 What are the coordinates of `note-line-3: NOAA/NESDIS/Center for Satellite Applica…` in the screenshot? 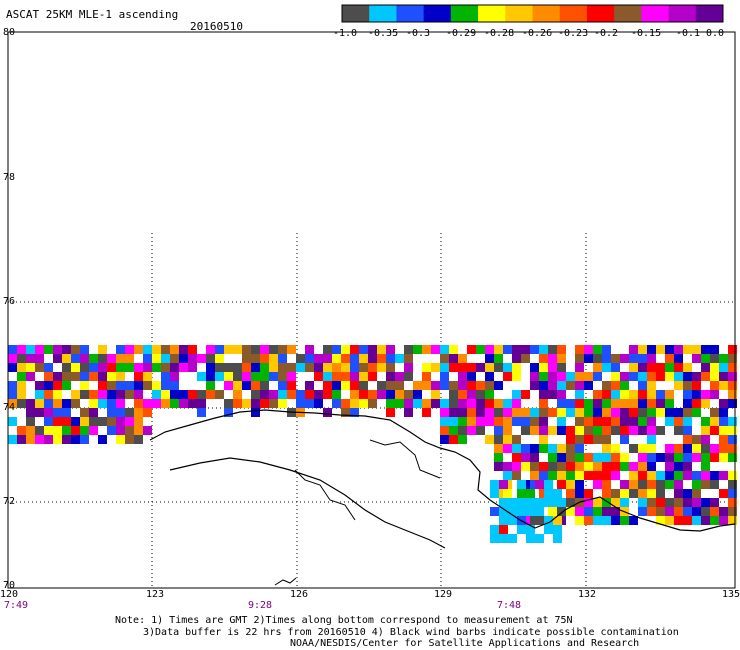 It's located at (465, 643).